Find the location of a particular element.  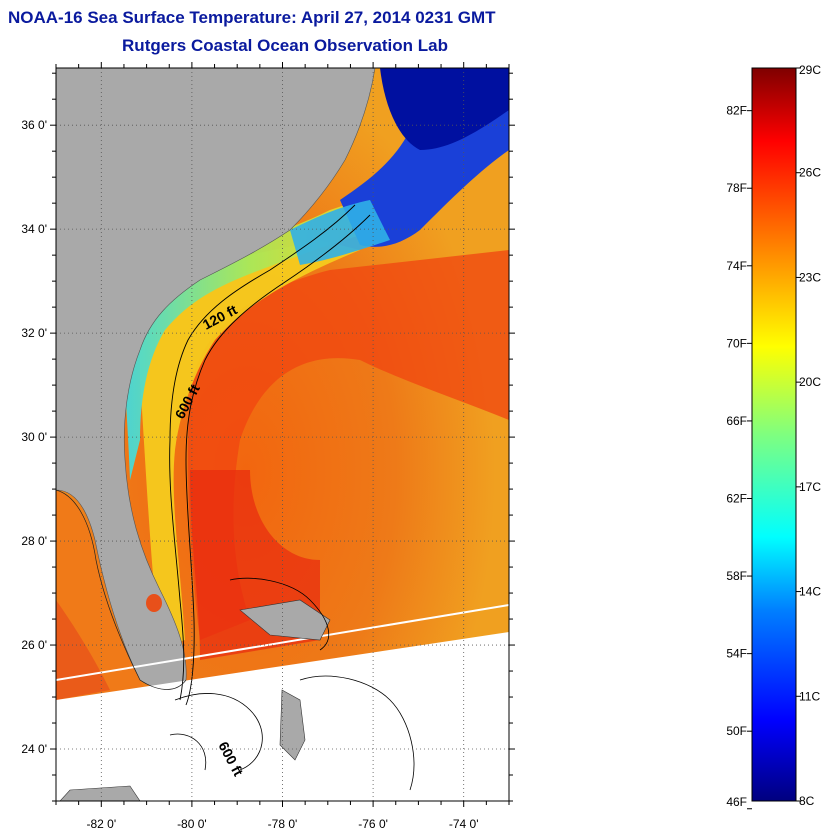

colorbar-c-label: 8C is located at coordinates (807, 801).